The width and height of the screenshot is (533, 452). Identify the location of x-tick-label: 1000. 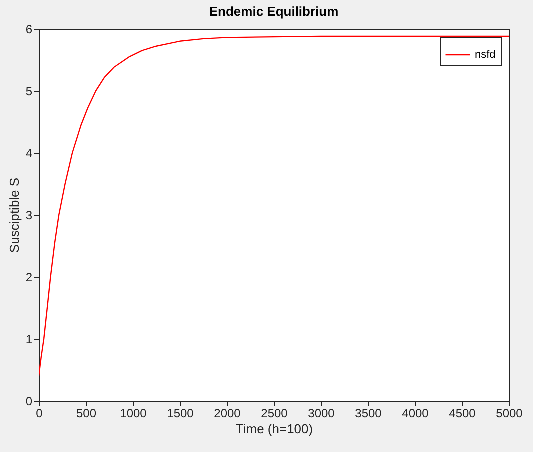
(134, 413).